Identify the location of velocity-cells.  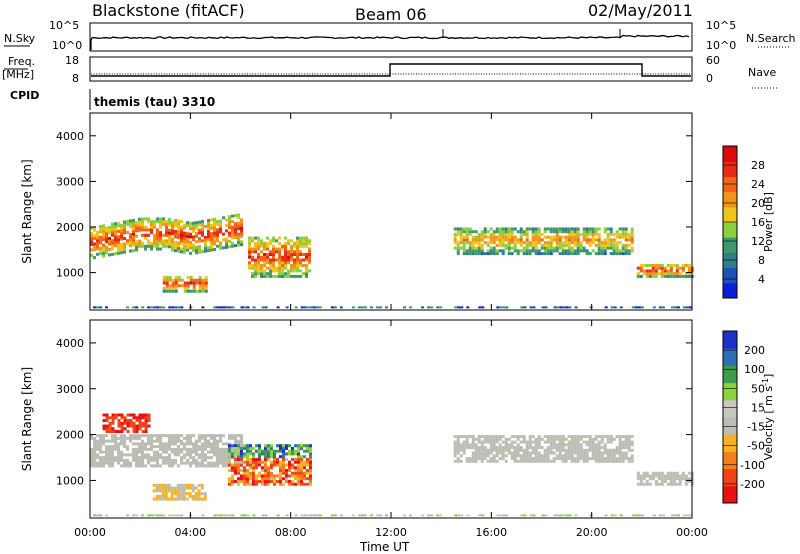
(392, 465).